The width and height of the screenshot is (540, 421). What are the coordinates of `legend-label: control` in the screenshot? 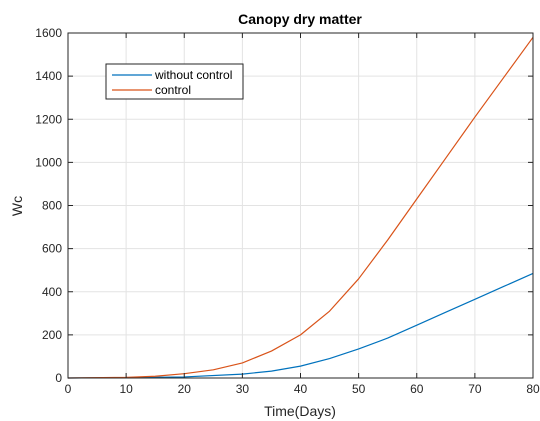 It's located at (173, 90).